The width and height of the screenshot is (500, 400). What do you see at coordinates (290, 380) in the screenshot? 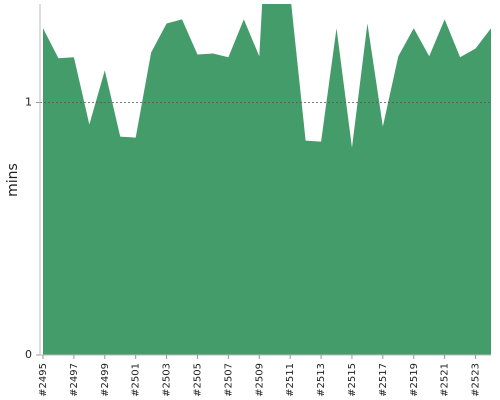
I see `x-tick-label: #2511` at bounding box center [290, 380].